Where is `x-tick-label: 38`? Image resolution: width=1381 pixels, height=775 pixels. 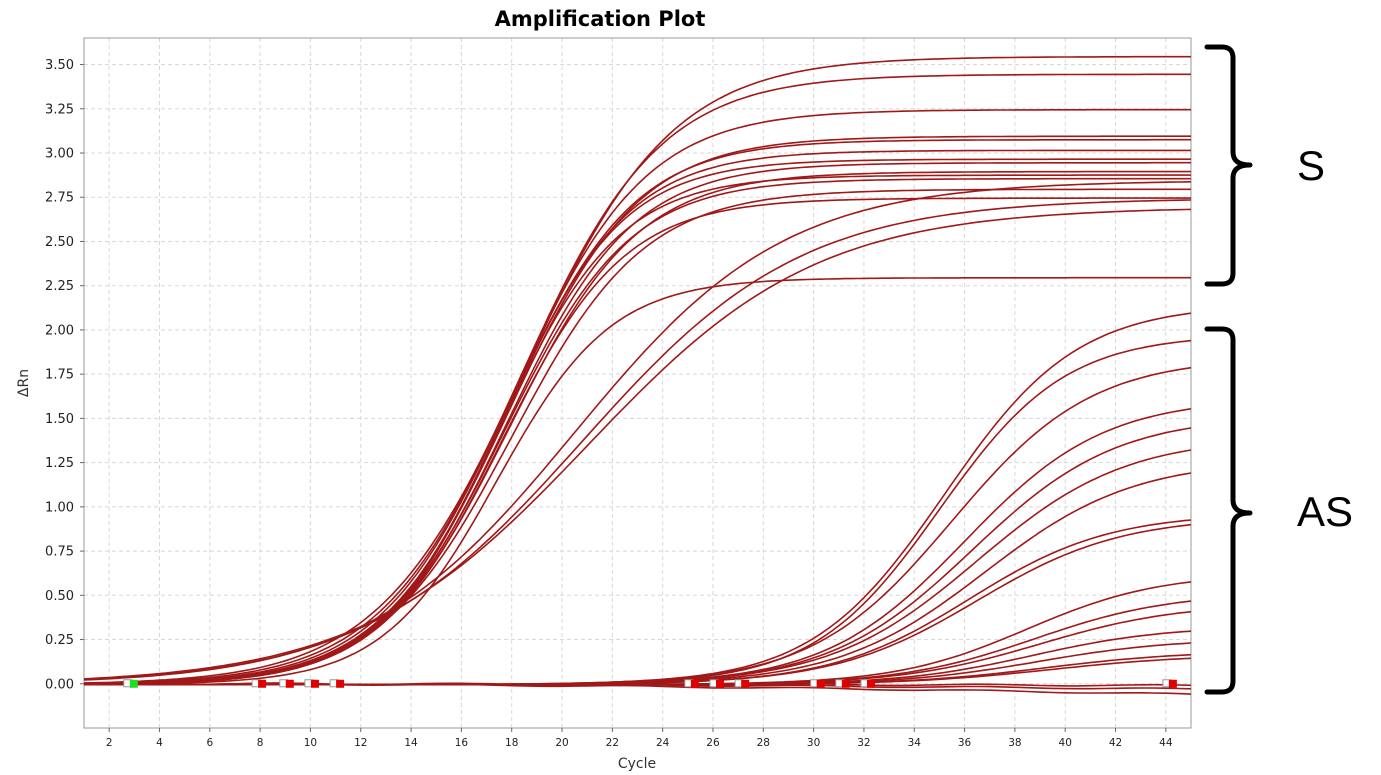
x-tick-label: 38 is located at coordinates (1014, 743).